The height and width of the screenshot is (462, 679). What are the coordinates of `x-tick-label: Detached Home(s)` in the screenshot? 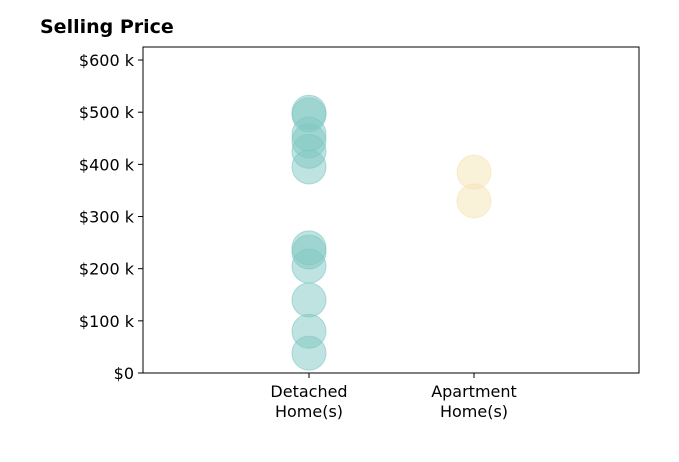 It's located at (308, 401).